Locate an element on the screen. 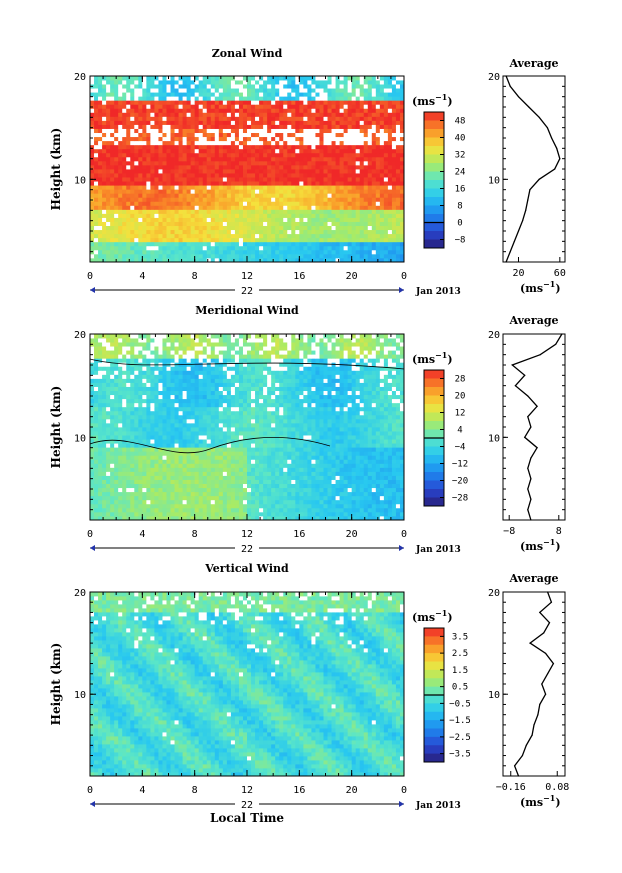 The width and height of the screenshot is (622, 873). x-tick-label: 12 is located at coordinates (247, 276).